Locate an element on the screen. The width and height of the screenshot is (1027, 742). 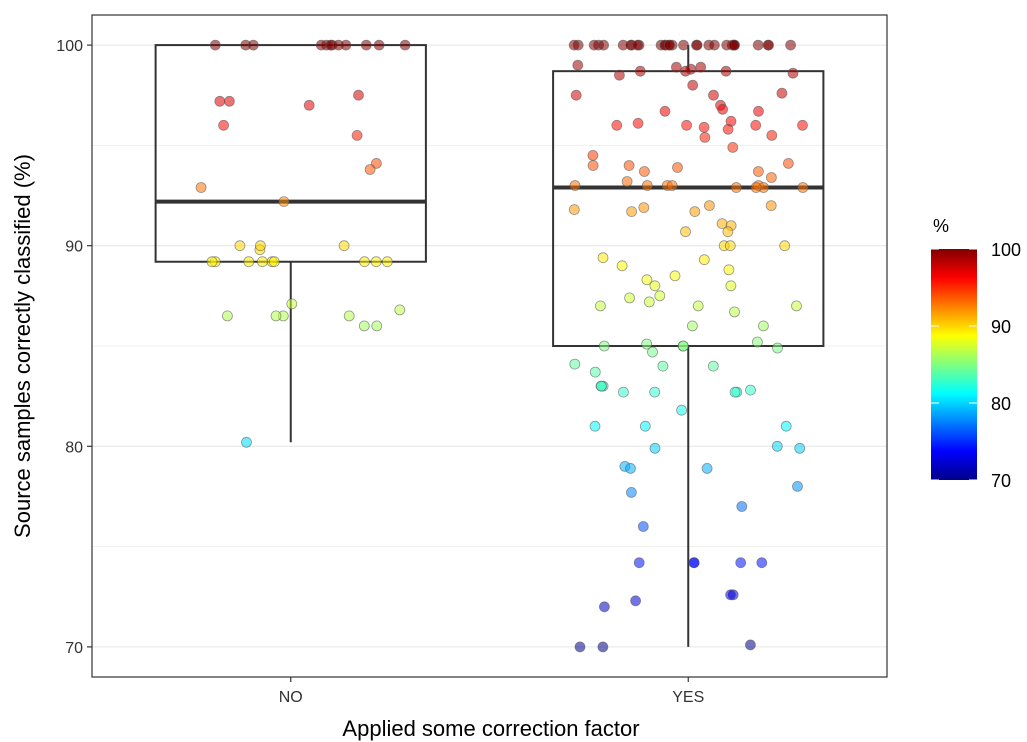
y-tick-label: 80 is located at coordinates (74, 447).